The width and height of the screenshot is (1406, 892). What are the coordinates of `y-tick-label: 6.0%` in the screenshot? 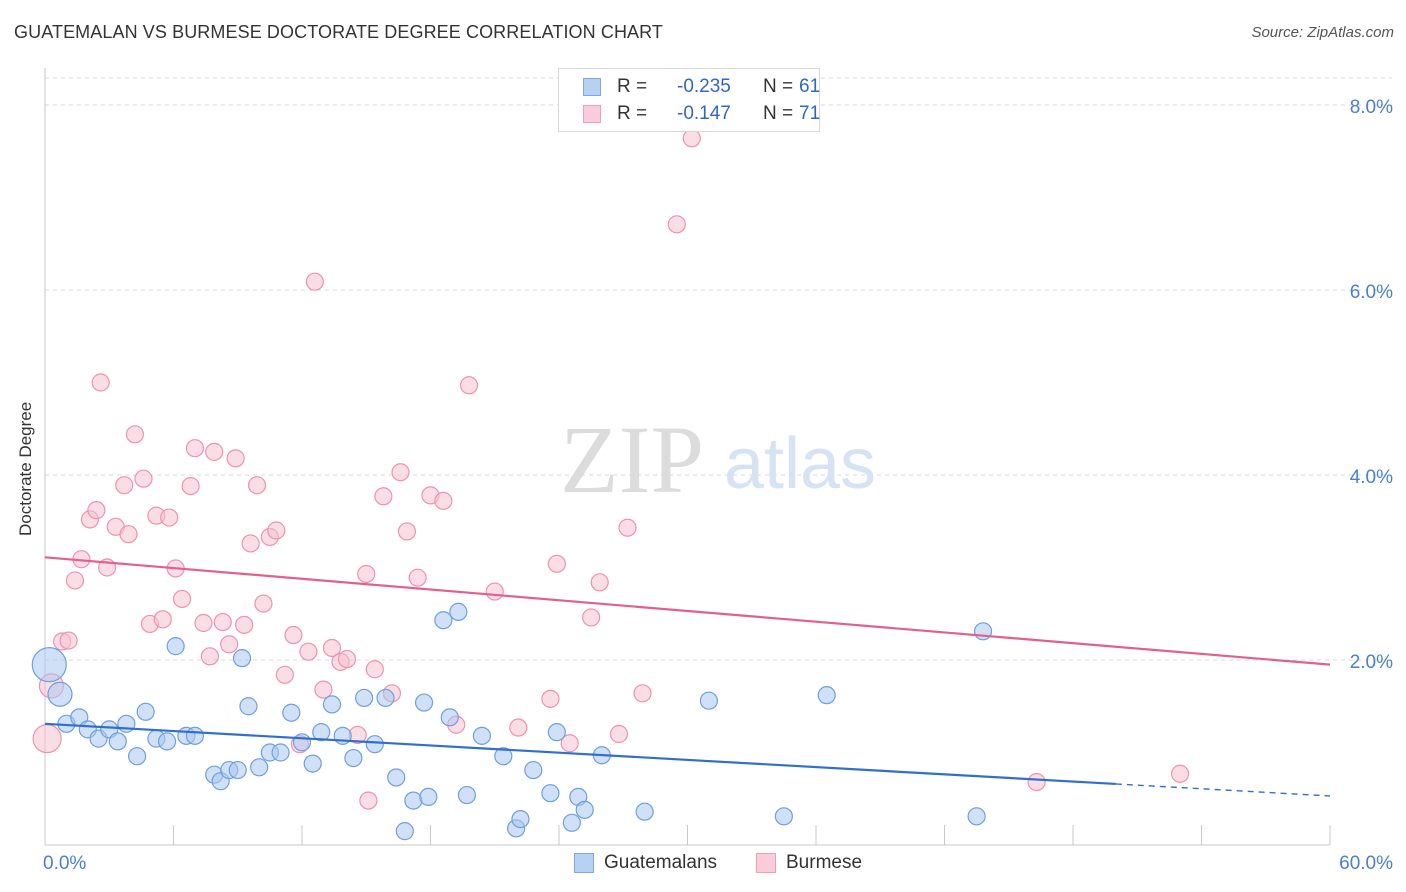 It's located at (1371, 292).